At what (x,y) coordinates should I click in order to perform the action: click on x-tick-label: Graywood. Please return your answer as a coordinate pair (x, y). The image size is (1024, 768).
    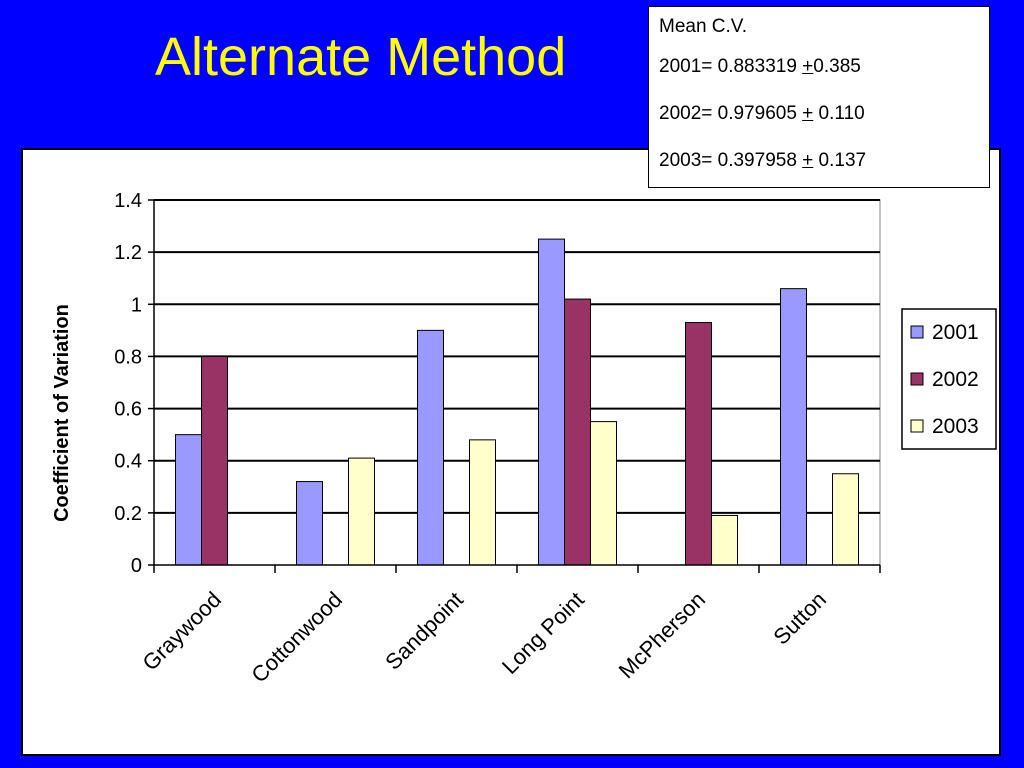
    Looking at the image, I should click on (181, 631).